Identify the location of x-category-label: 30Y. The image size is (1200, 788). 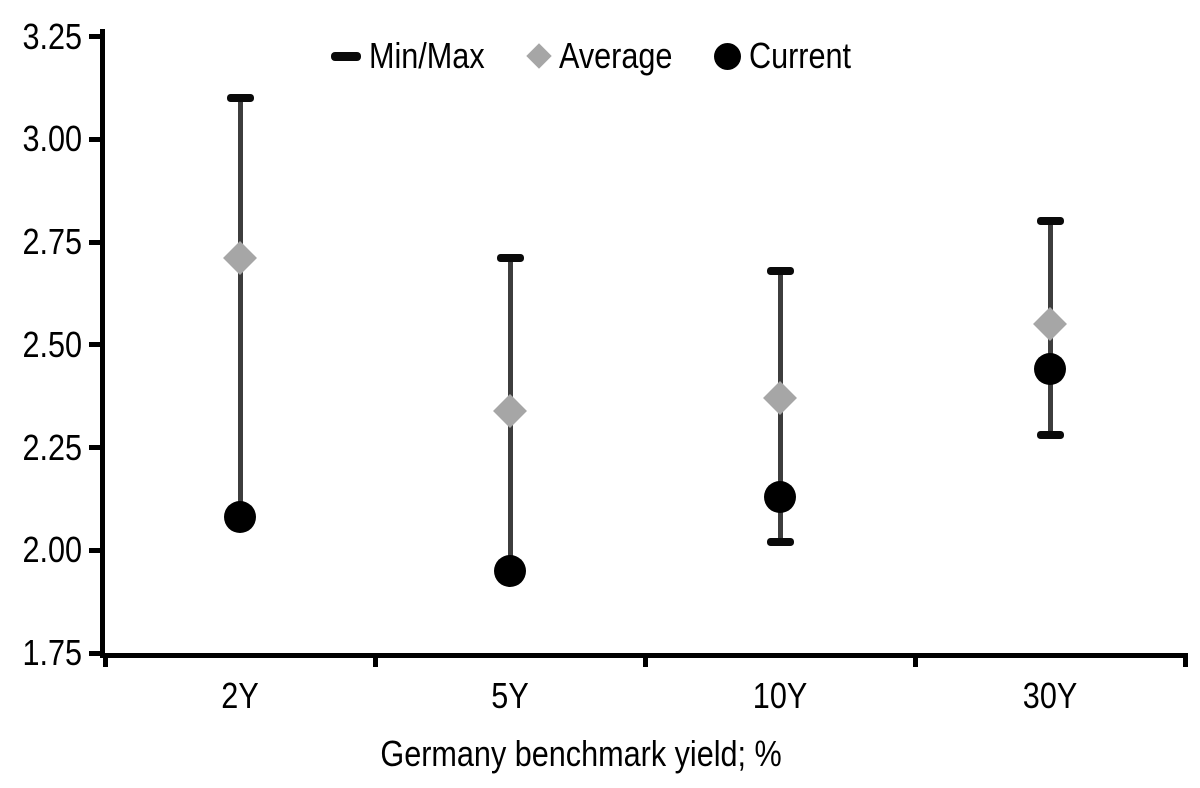
(1050, 696).